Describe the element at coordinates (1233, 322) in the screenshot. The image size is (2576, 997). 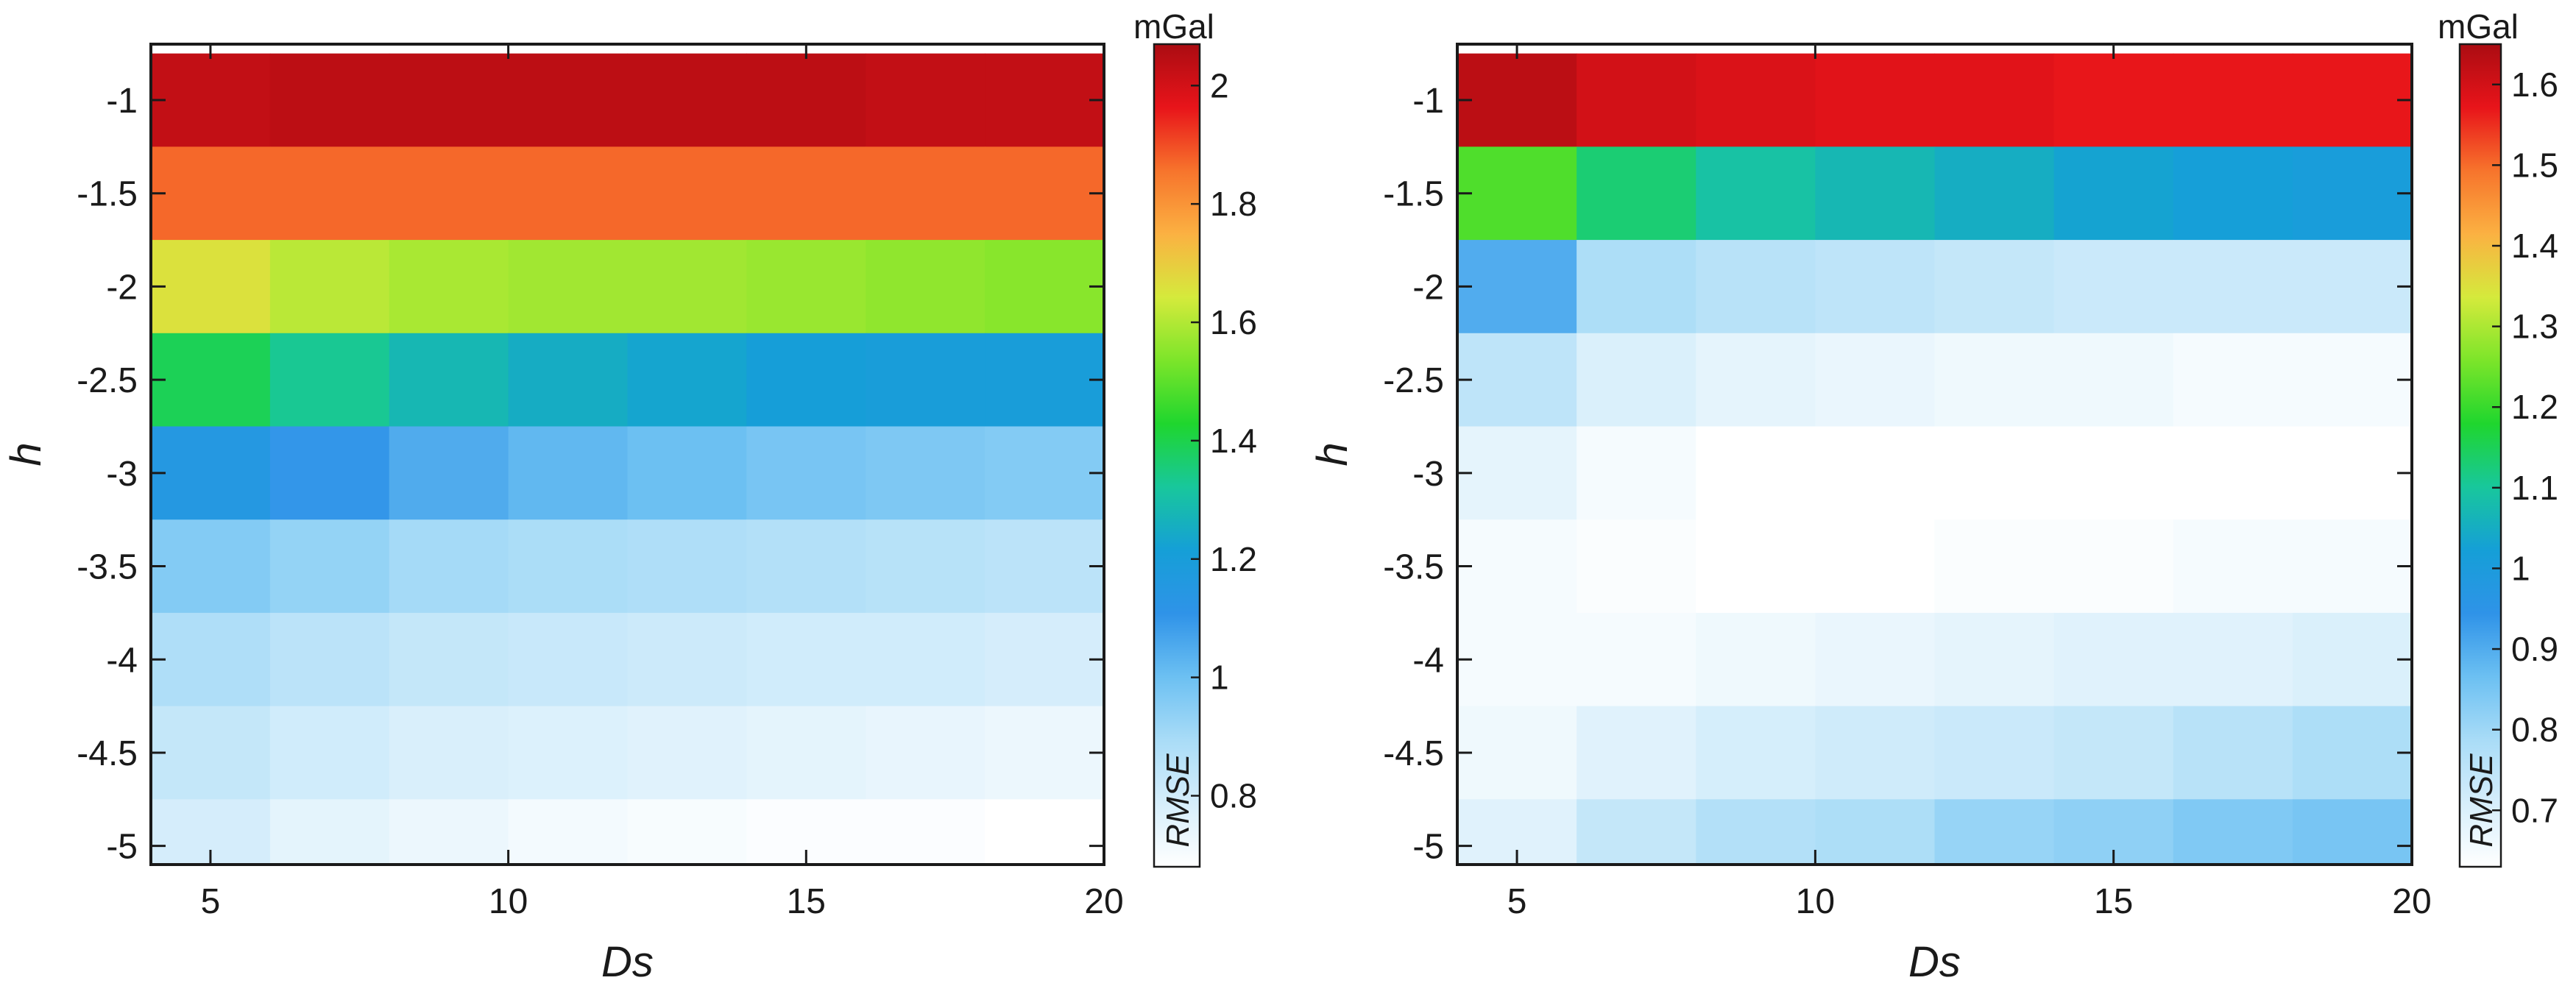
I see `colorbar-tick-label-left-4: 1.6` at that location.